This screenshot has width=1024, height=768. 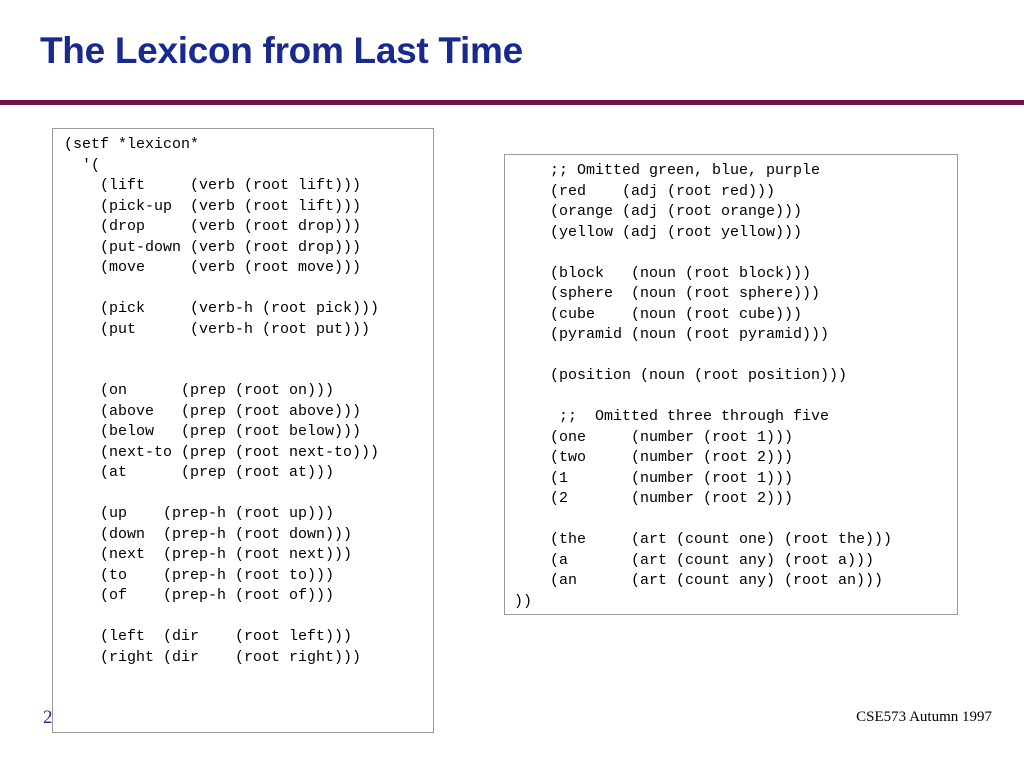 What do you see at coordinates (924, 717) in the screenshot?
I see `footer-course-label: CSE573 Autumn 1997` at bounding box center [924, 717].